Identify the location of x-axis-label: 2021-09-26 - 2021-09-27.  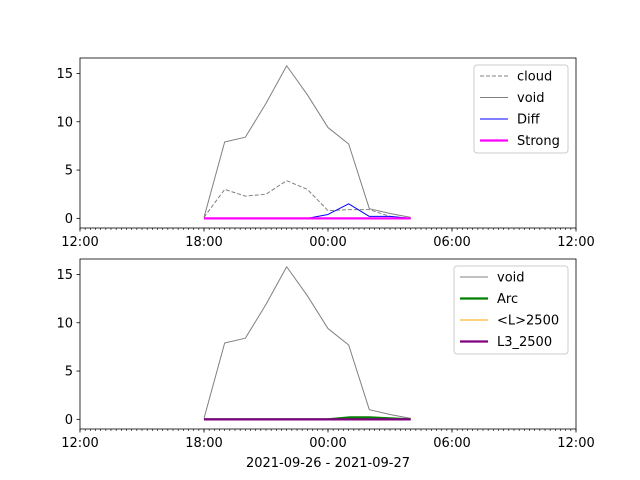
(328, 463).